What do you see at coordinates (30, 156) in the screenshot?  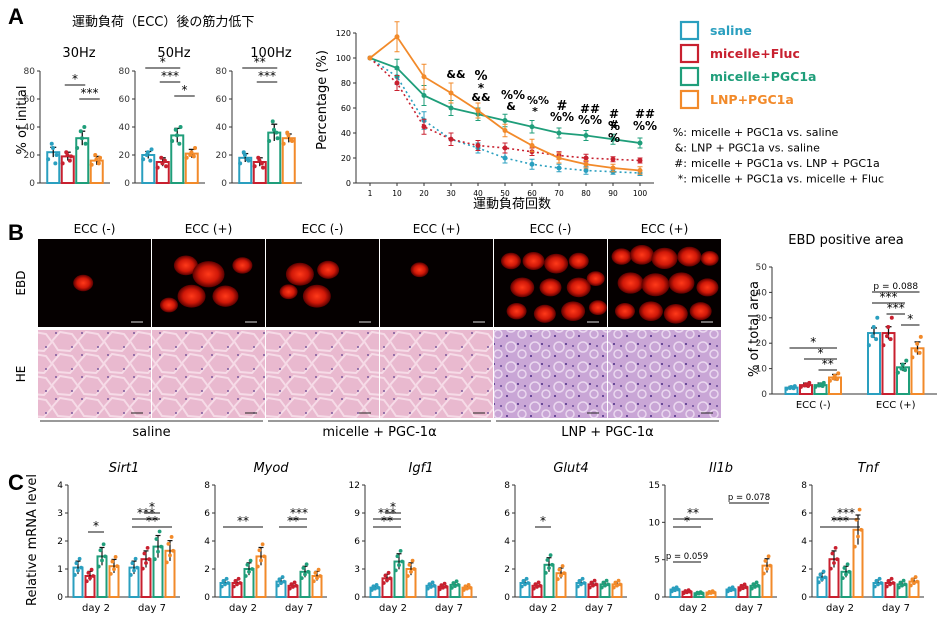 I see `panel-a-30Hz-ytick-label: 20` at bounding box center [30, 156].